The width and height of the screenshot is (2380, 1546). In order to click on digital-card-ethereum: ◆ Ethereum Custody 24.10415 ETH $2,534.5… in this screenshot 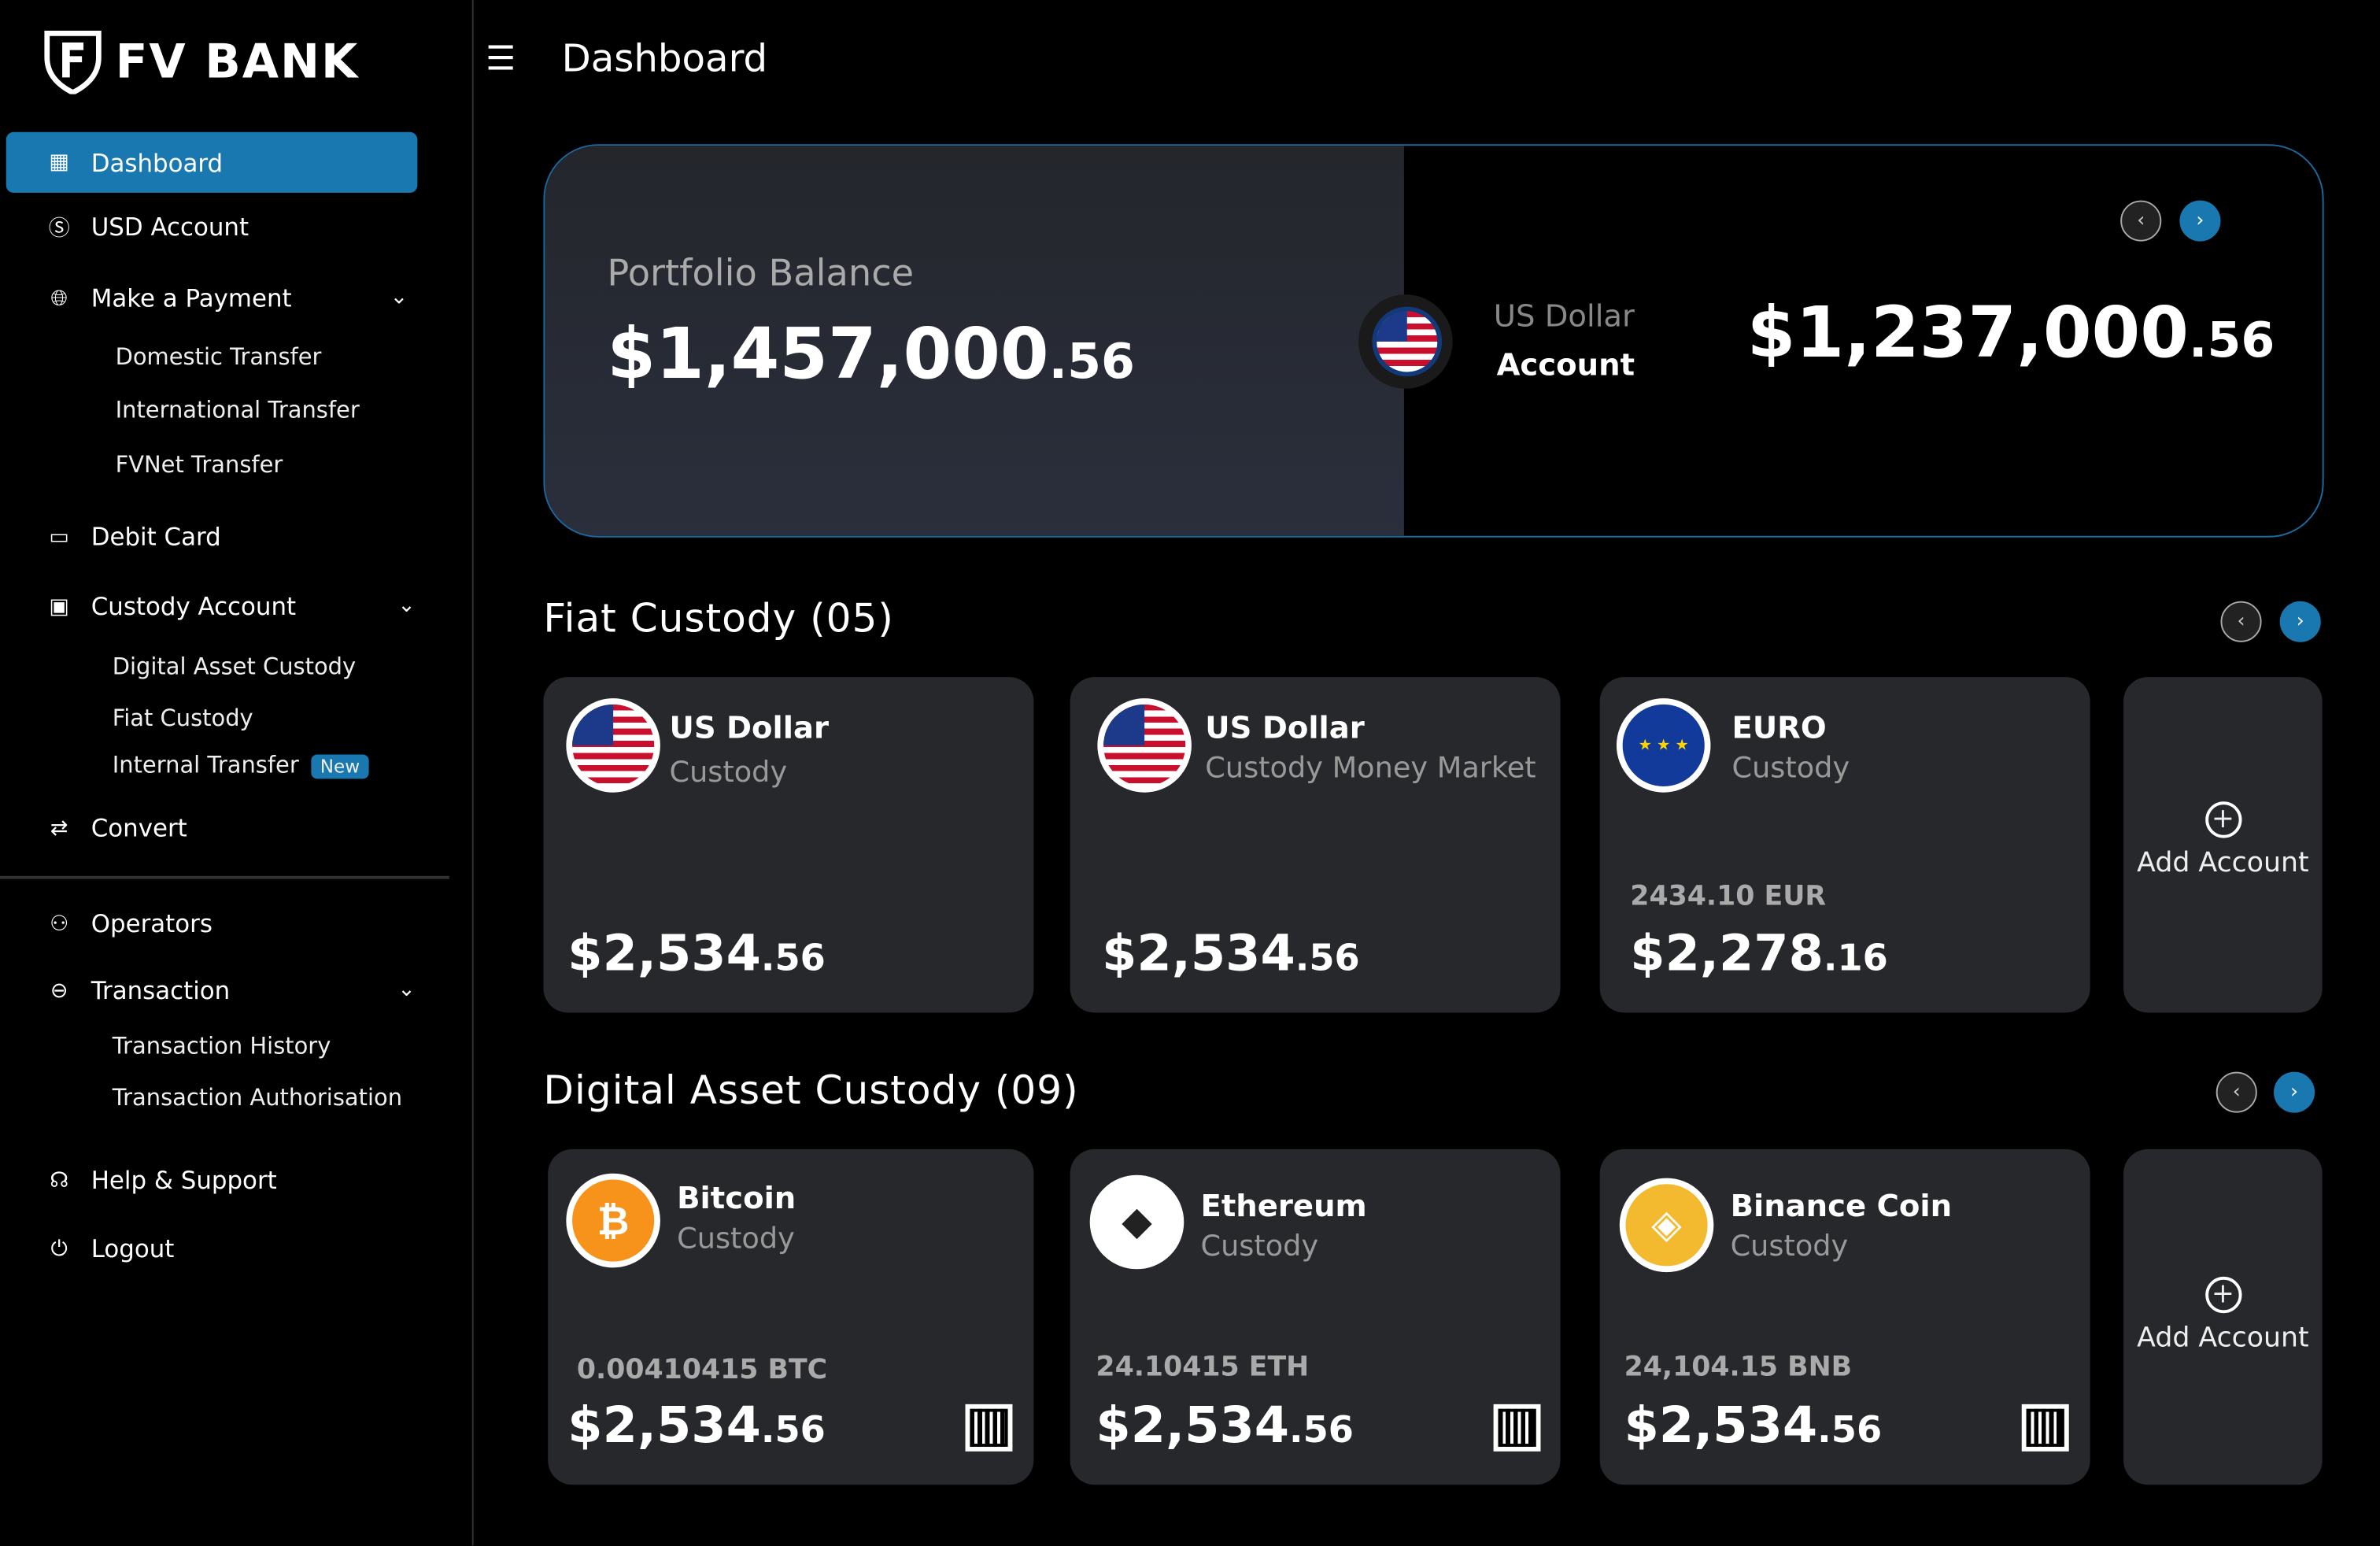, I will do `click(1315, 1316)`.